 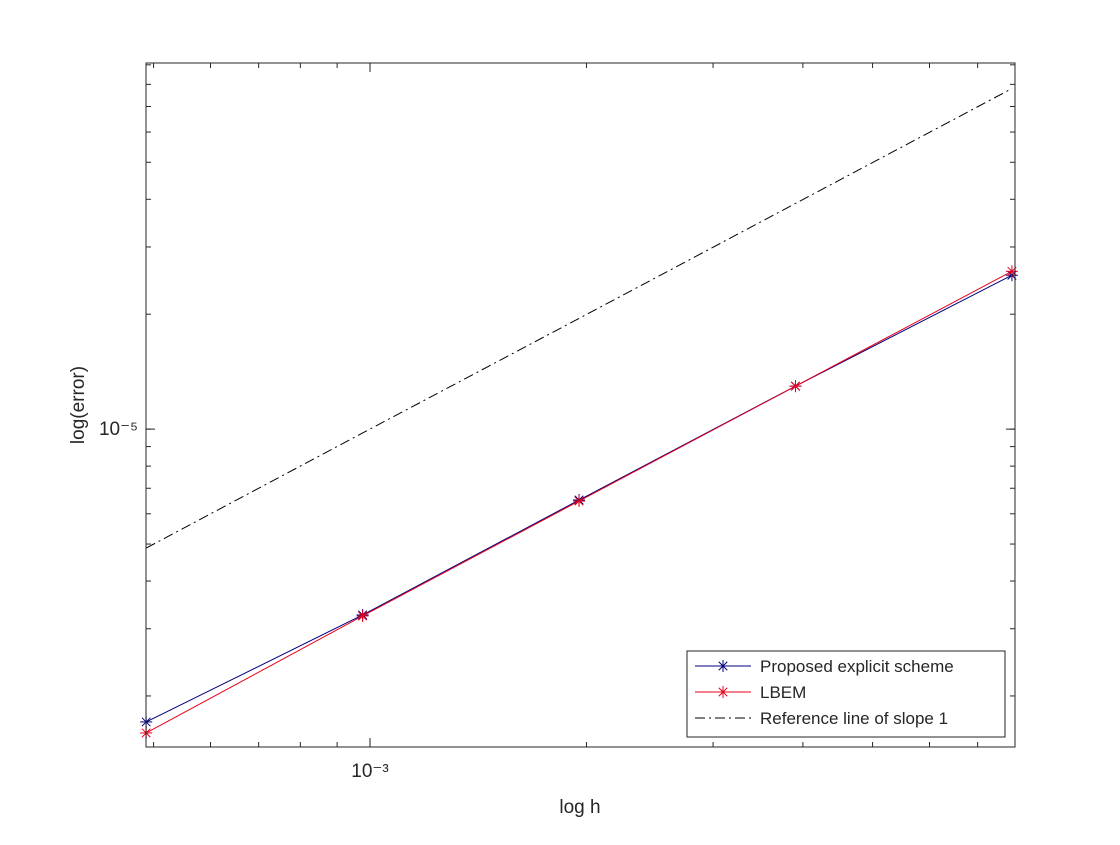 What do you see at coordinates (783, 692) in the screenshot?
I see `legend-label: LBEM` at bounding box center [783, 692].